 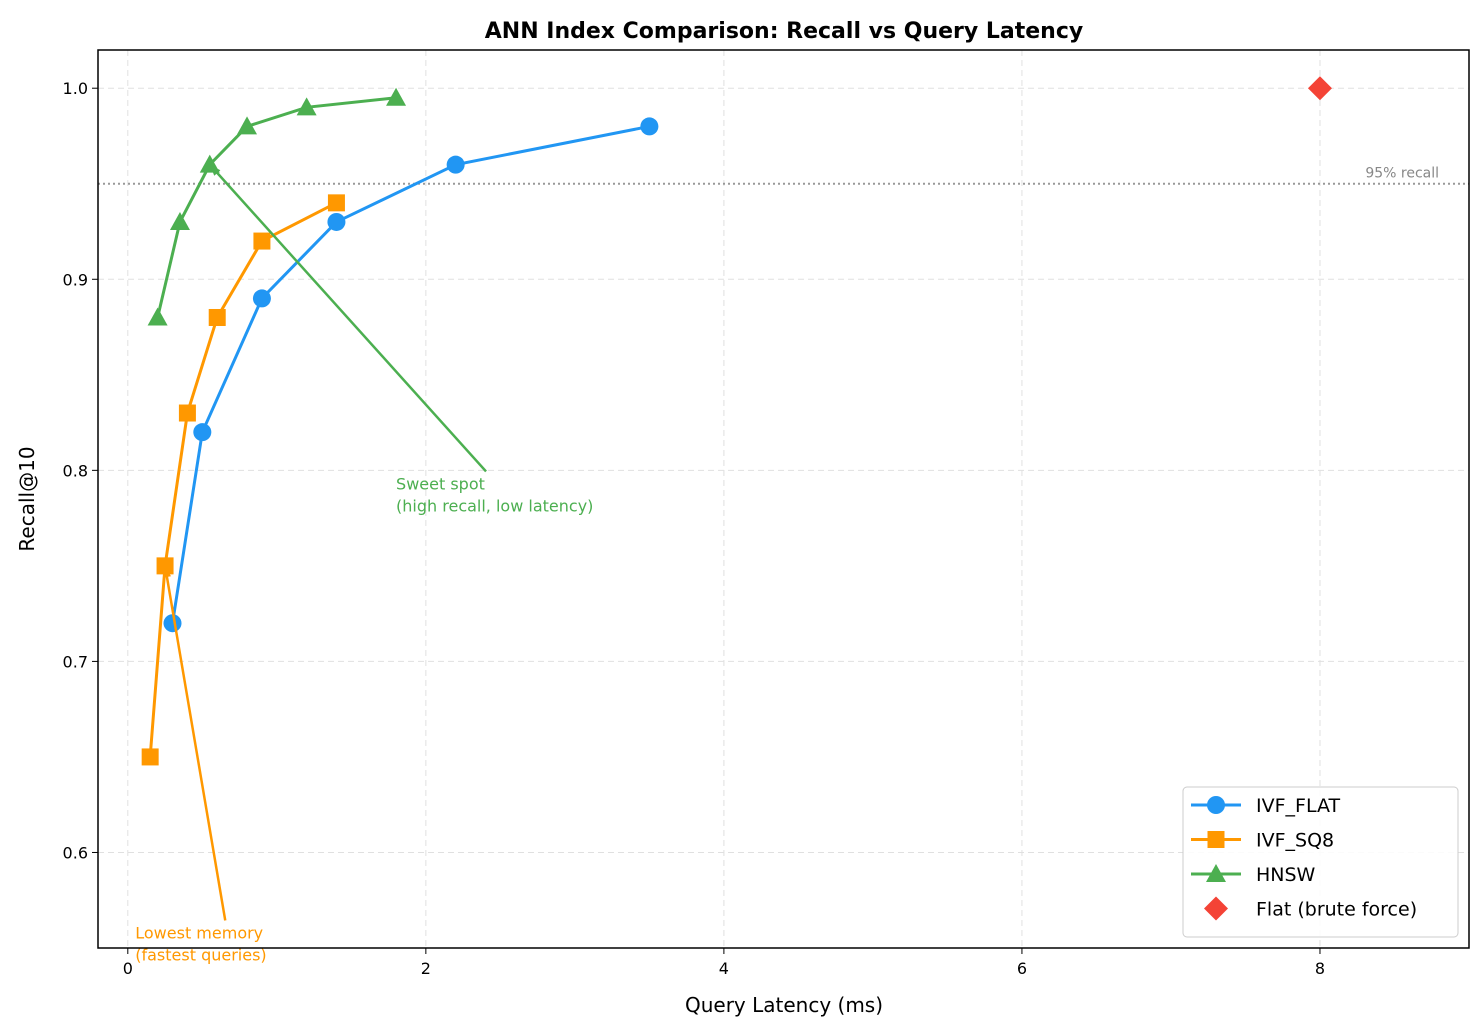 I want to click on annotation-text: Lowest memory, so click(x=199, y=932).